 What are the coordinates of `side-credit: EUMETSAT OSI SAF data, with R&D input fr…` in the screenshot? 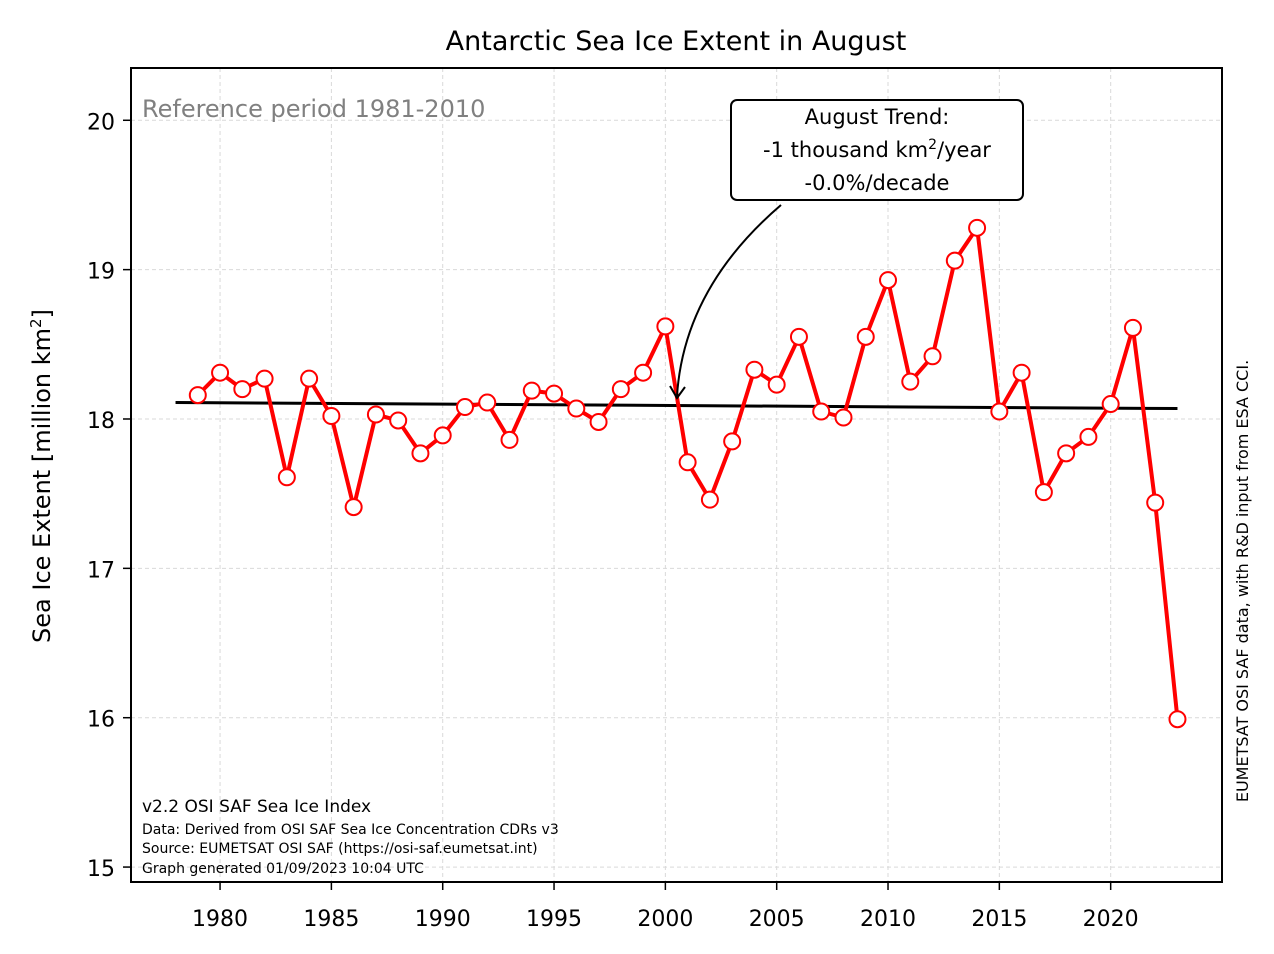 It's located at (1242, 581).